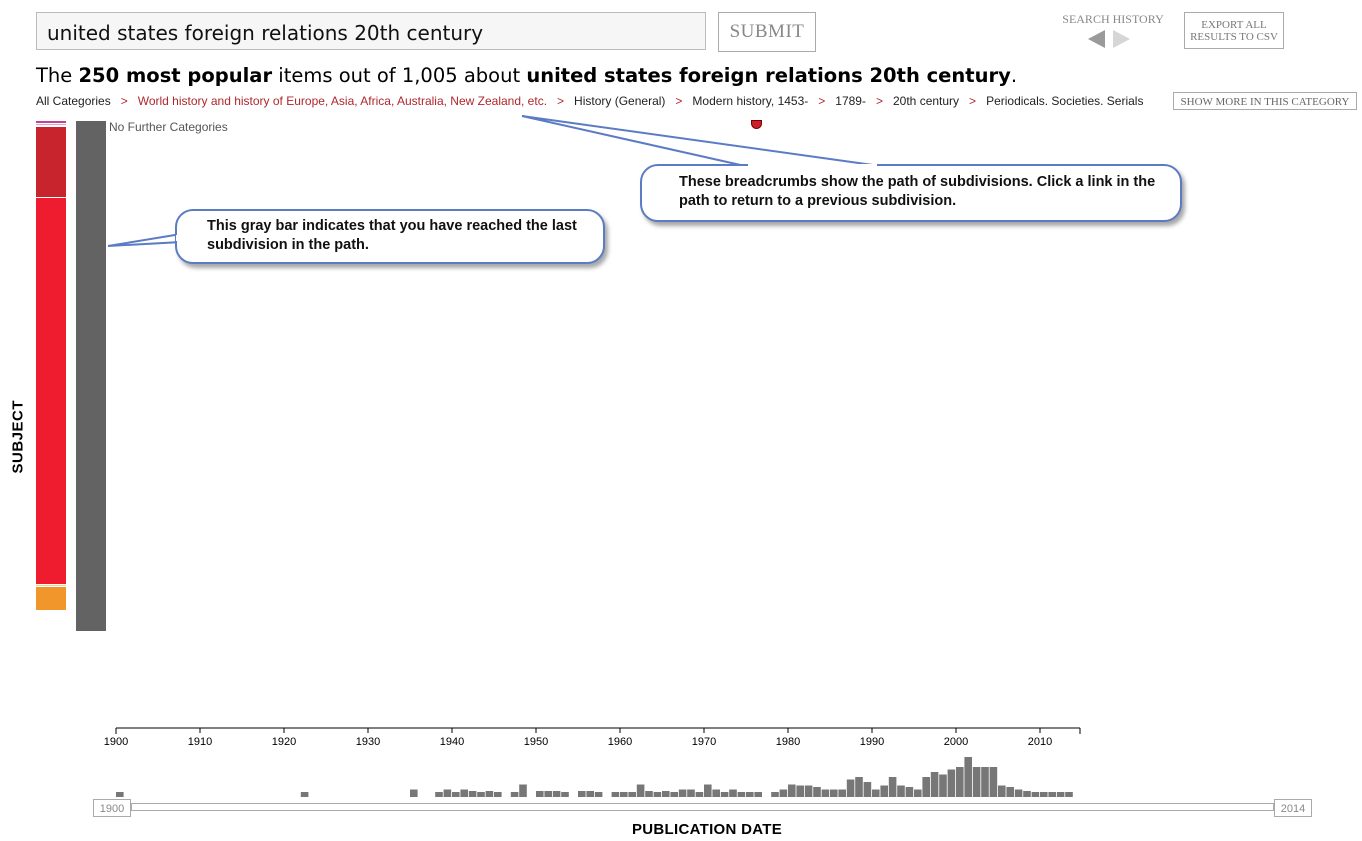  Describe the element at coordinates (926, 101) in the screenshot. I see `breadcrumb-20th-century: 20th century` at that location.